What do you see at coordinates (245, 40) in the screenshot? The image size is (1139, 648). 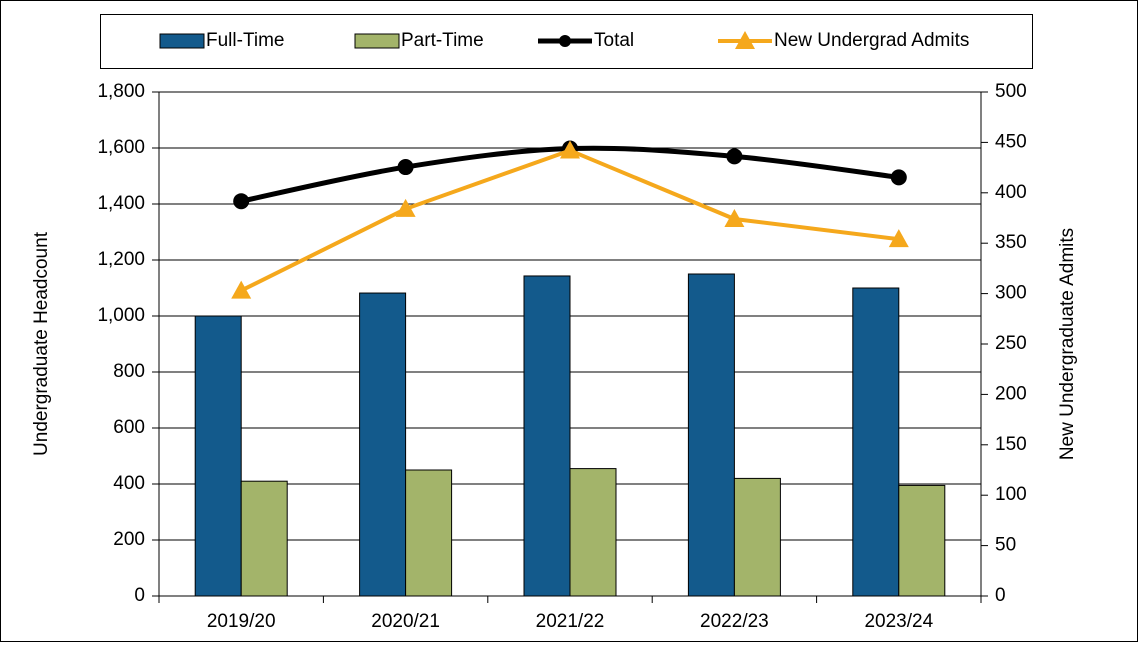 I see `legend-label: Full-Time` at bounding box center [245, 40].